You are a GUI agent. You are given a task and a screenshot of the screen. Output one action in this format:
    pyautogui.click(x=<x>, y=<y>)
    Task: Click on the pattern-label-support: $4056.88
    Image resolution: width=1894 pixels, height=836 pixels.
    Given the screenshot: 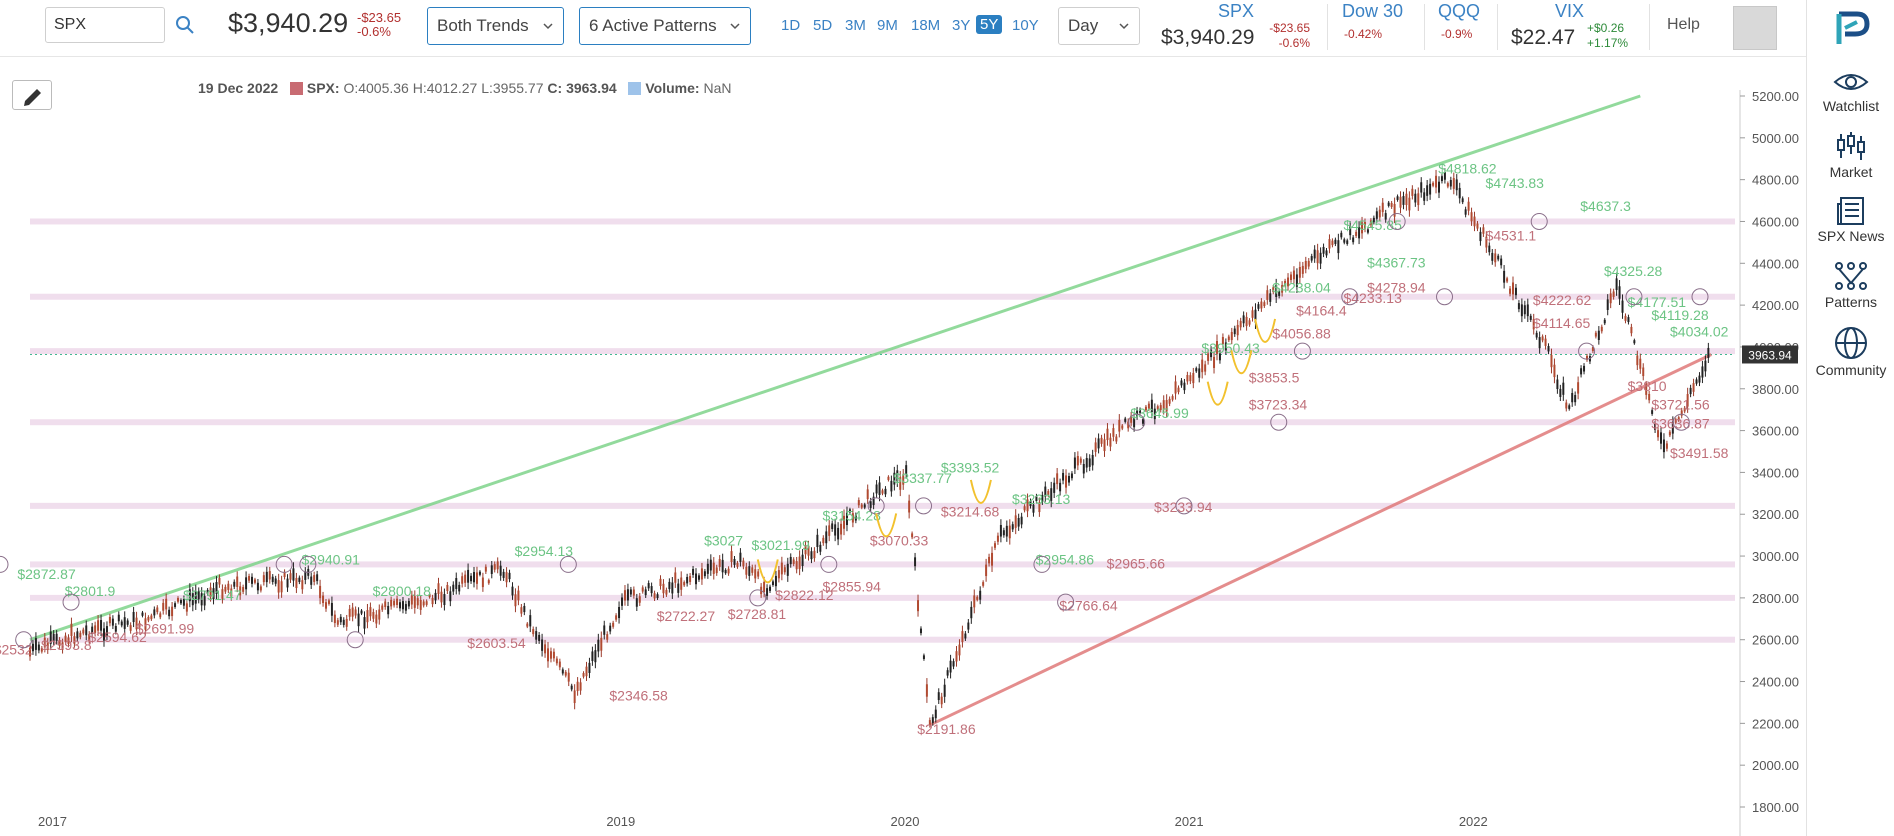 What is the action you would take?
    pyautogui.click(x=1301, y=334)
    